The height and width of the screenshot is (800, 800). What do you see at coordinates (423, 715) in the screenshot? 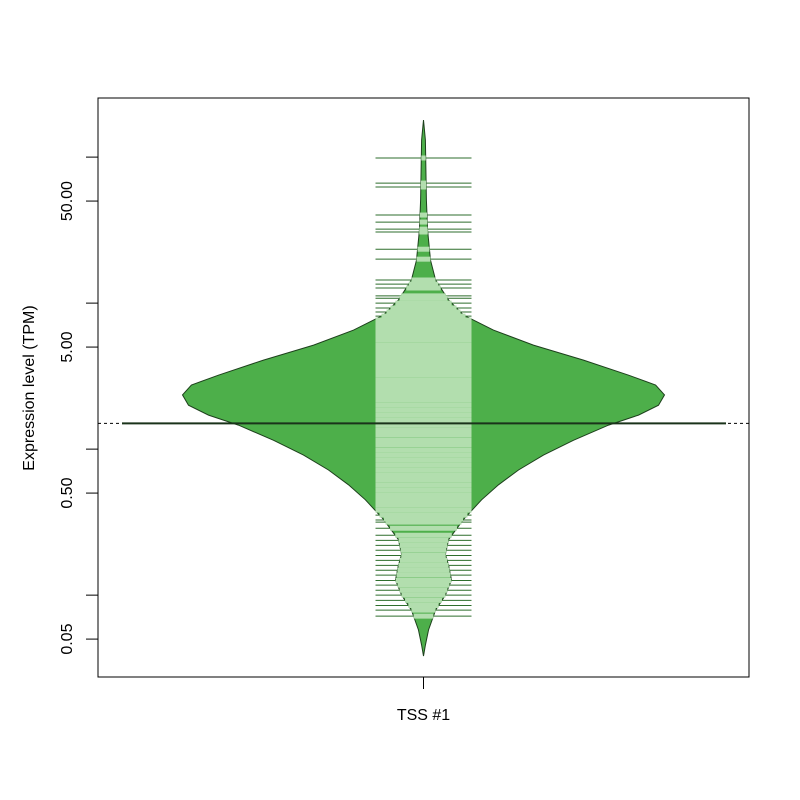
I see `x-tick-label: TSS #1` at bounding box center [423, 715].